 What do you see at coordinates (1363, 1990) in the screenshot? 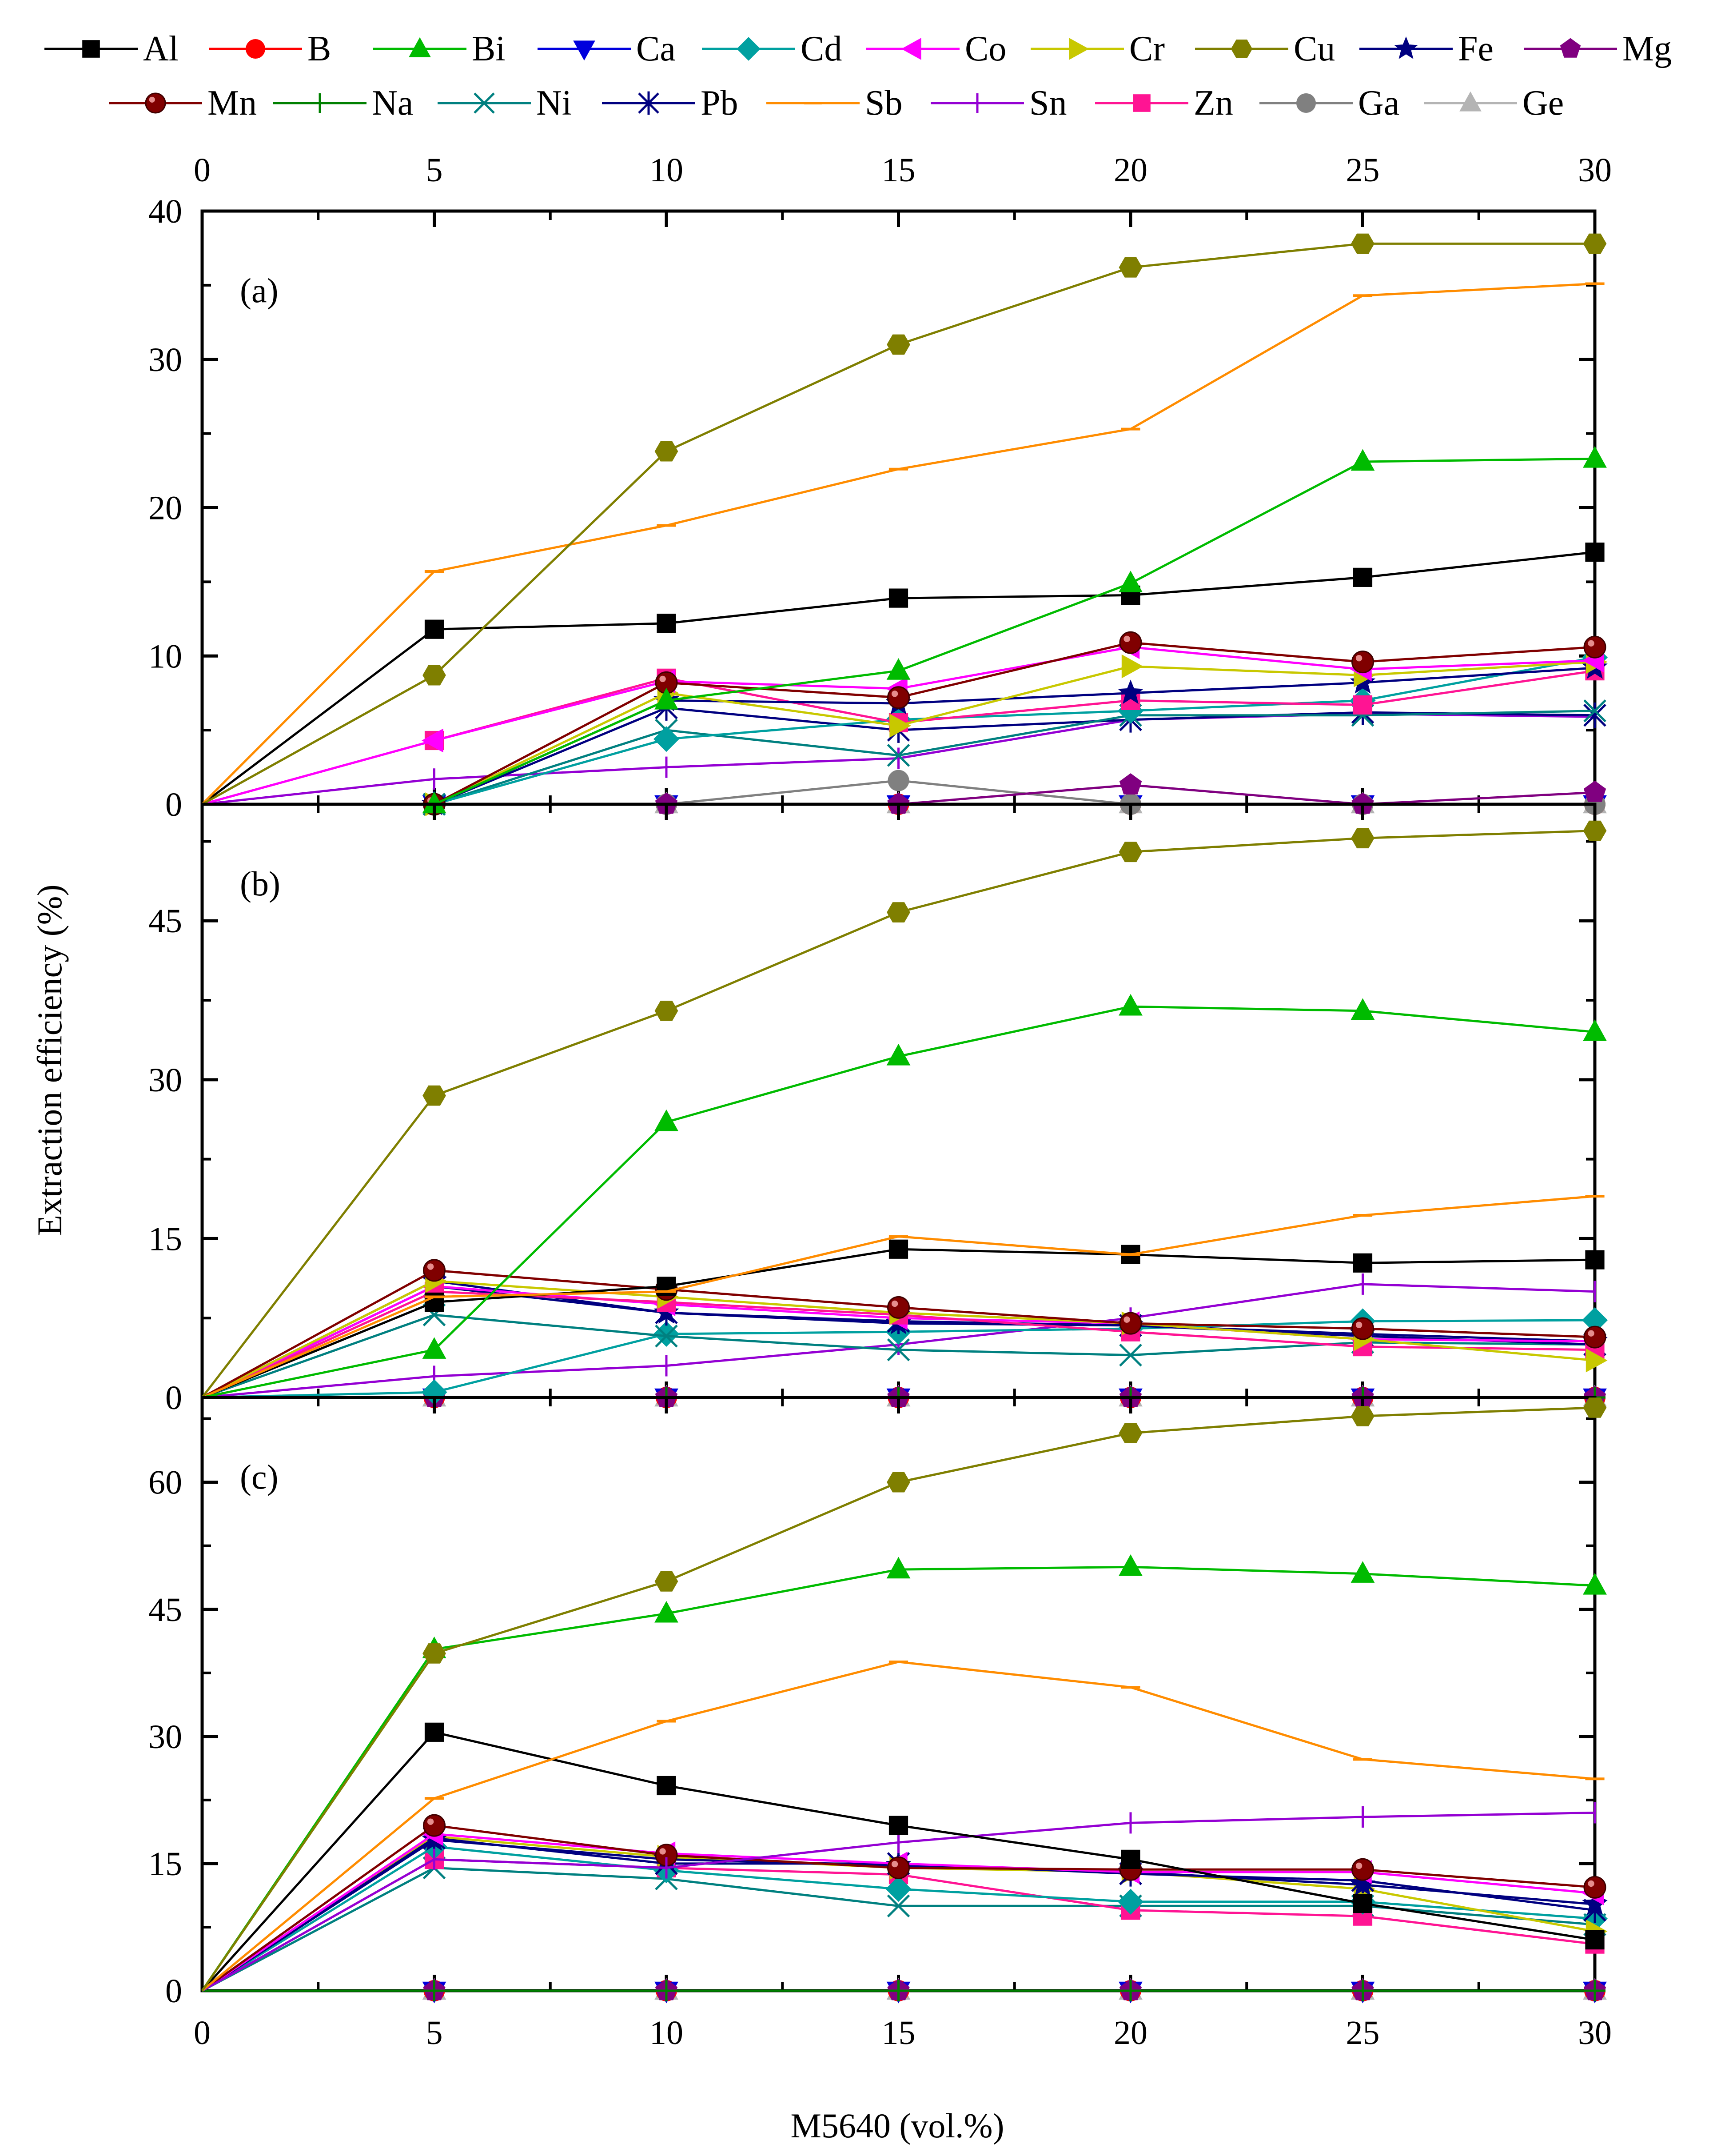
I see `data-point-na-icon` at bounding box center [1363, 1990].